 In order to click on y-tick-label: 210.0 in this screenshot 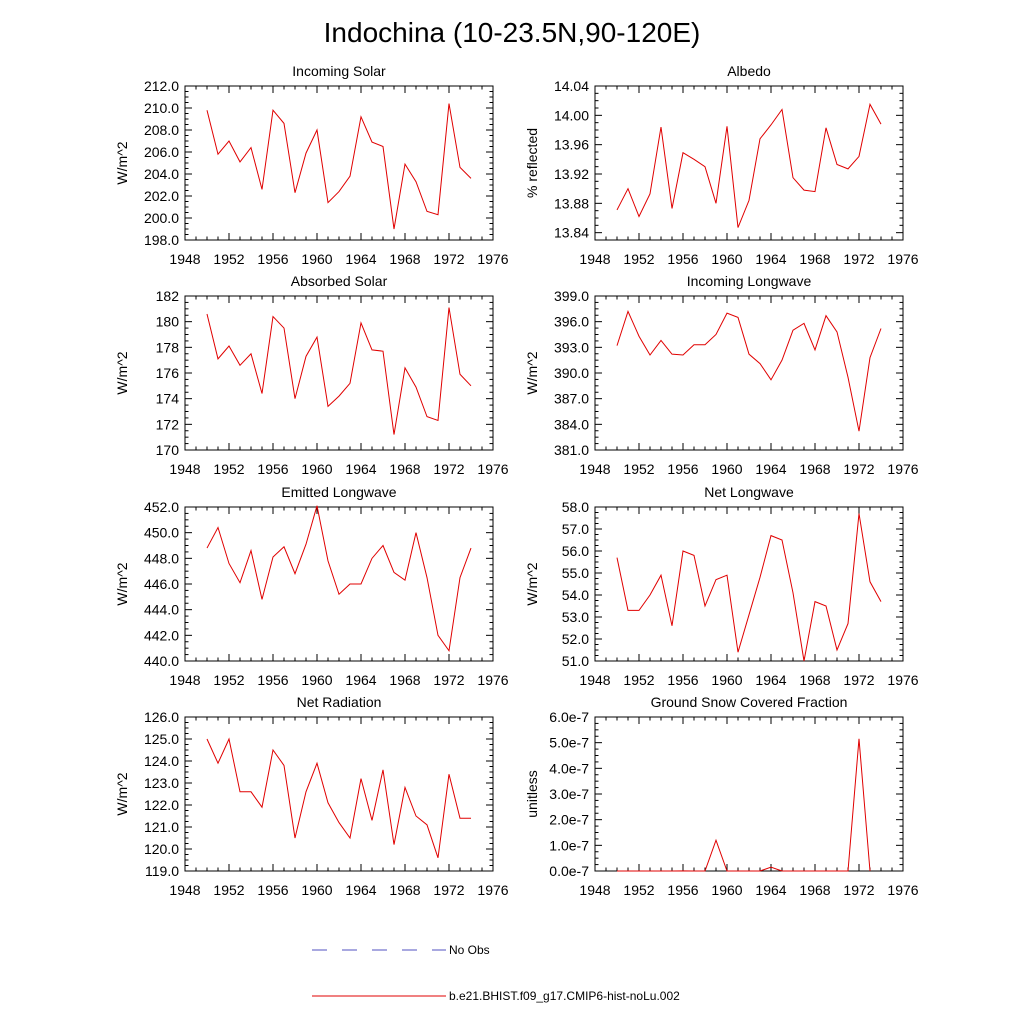, I will do `click(161, 108)`.